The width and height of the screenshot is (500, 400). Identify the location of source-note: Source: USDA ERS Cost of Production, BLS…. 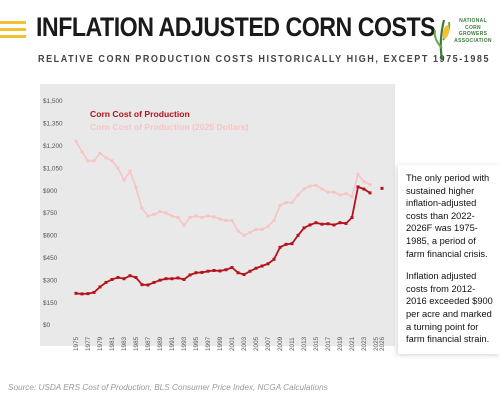
(168, 387).